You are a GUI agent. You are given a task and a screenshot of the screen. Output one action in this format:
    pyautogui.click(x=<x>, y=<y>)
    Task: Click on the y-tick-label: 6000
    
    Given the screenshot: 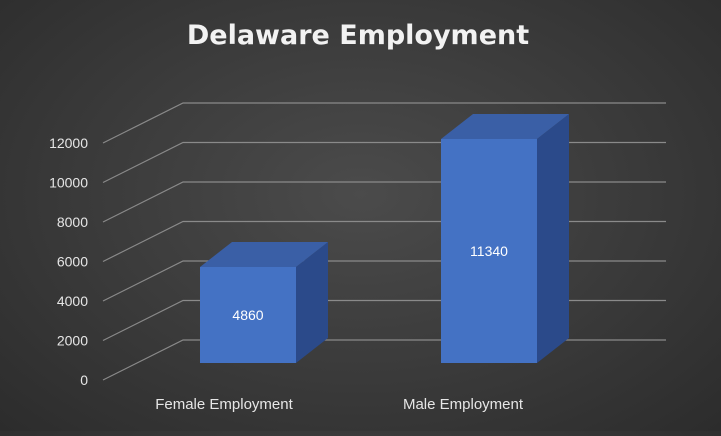 What is the action you would take?
    pyautogui.click(x=72, y=262)
    